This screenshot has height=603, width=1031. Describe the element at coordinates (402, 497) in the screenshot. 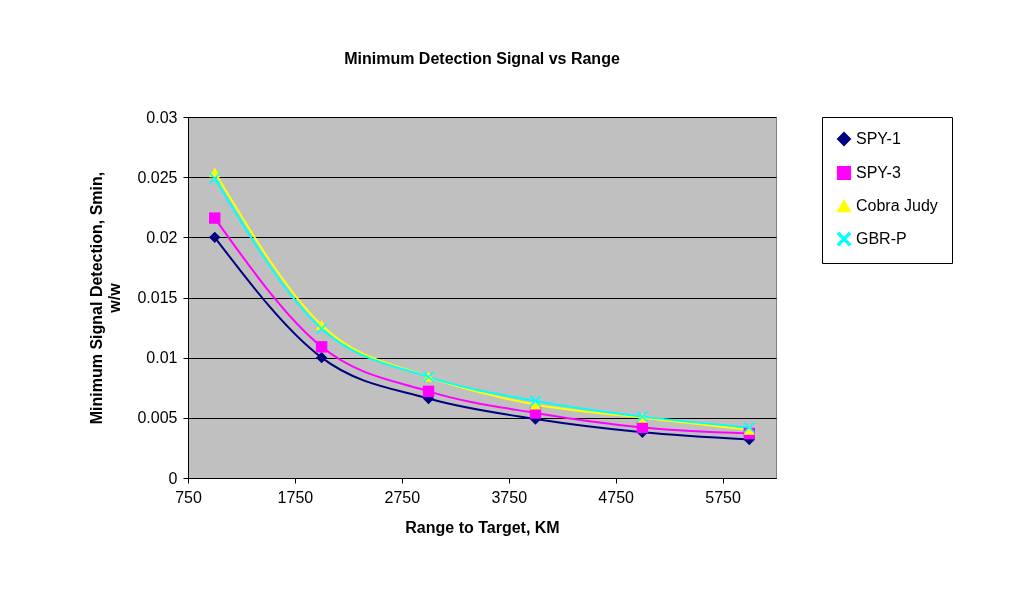

I see `x-tick-label: 2750` at that location.